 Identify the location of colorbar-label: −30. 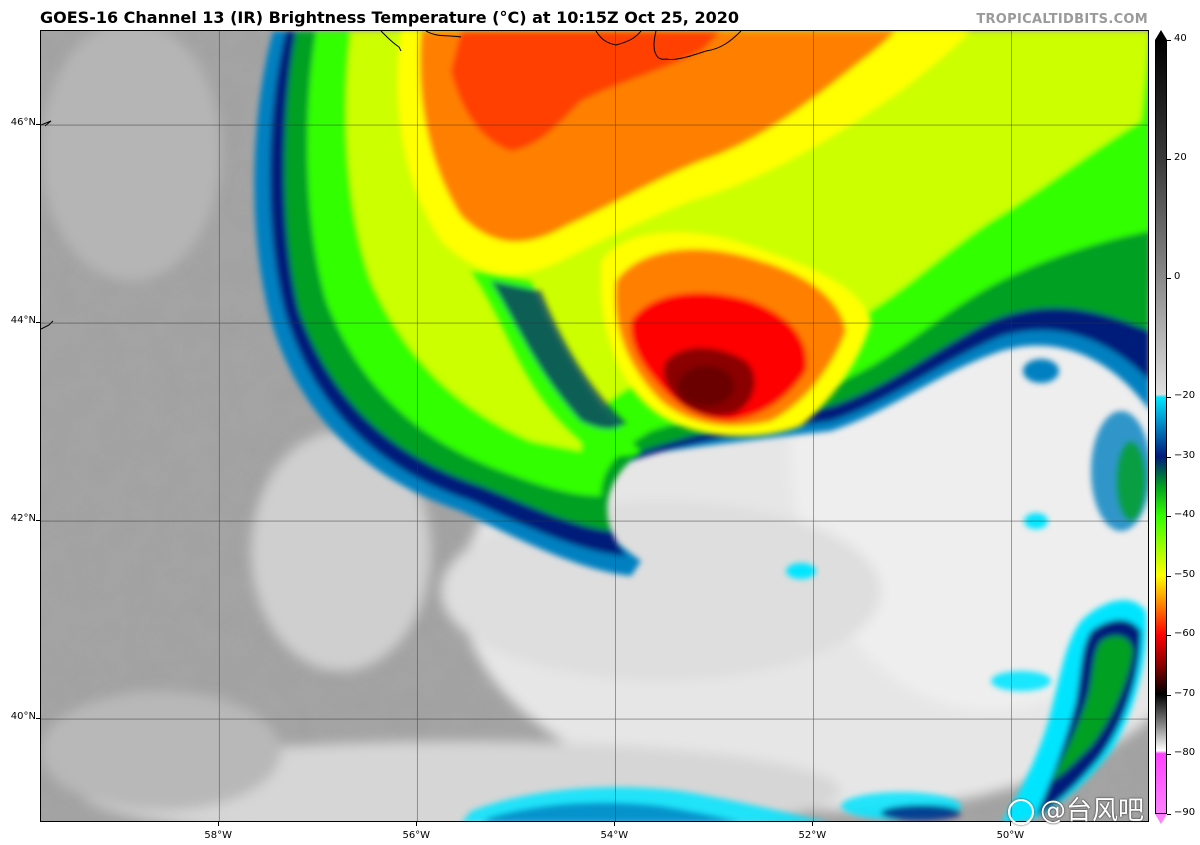
(1185, 455).